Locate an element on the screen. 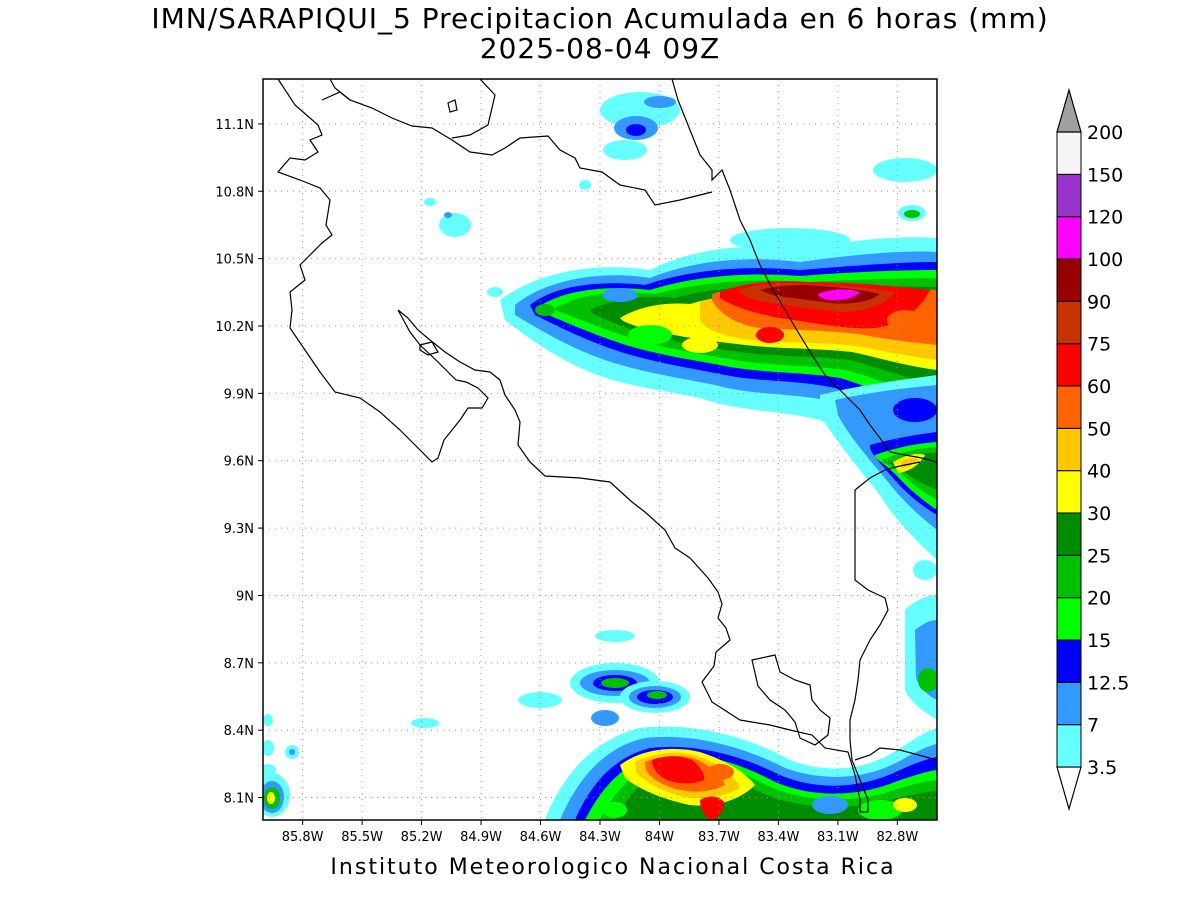 The width and height of the screenshot is (1200, 900). lat-tick-label: 10.5N is located at coordinates (234, 260).